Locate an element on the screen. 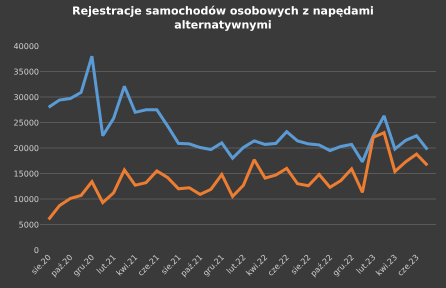  y-tick-label: 20000 is located at coordinates (26, 148).